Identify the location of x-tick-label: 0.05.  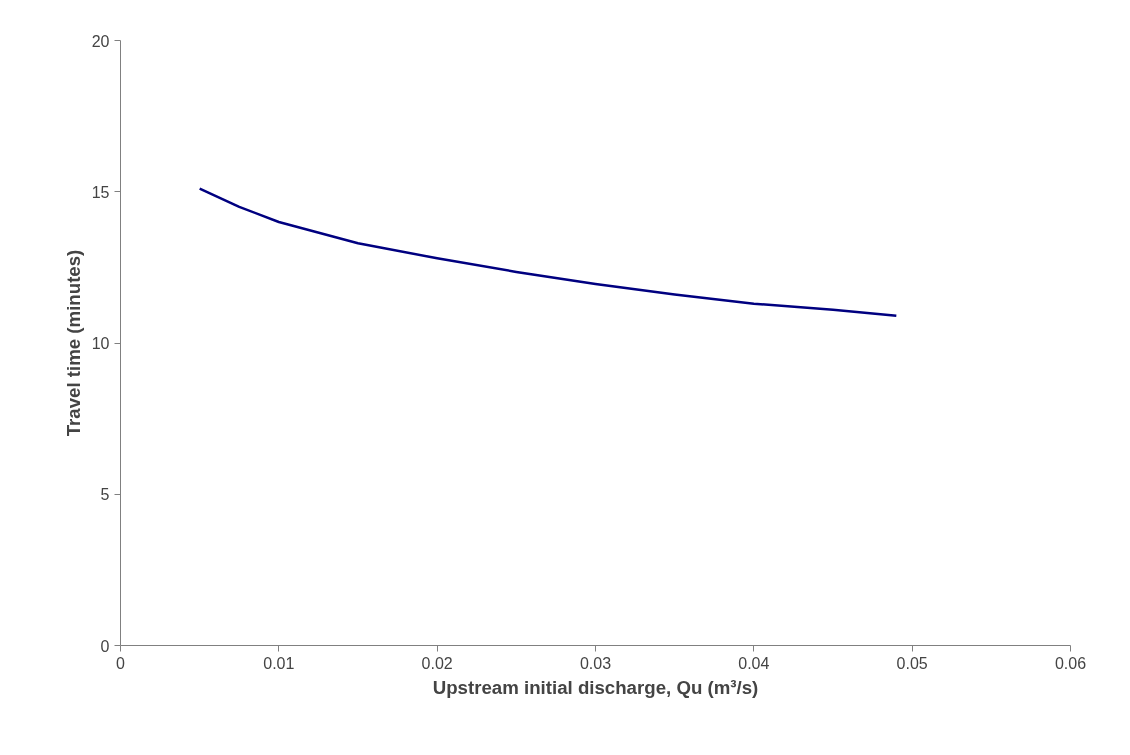
(912, 663).